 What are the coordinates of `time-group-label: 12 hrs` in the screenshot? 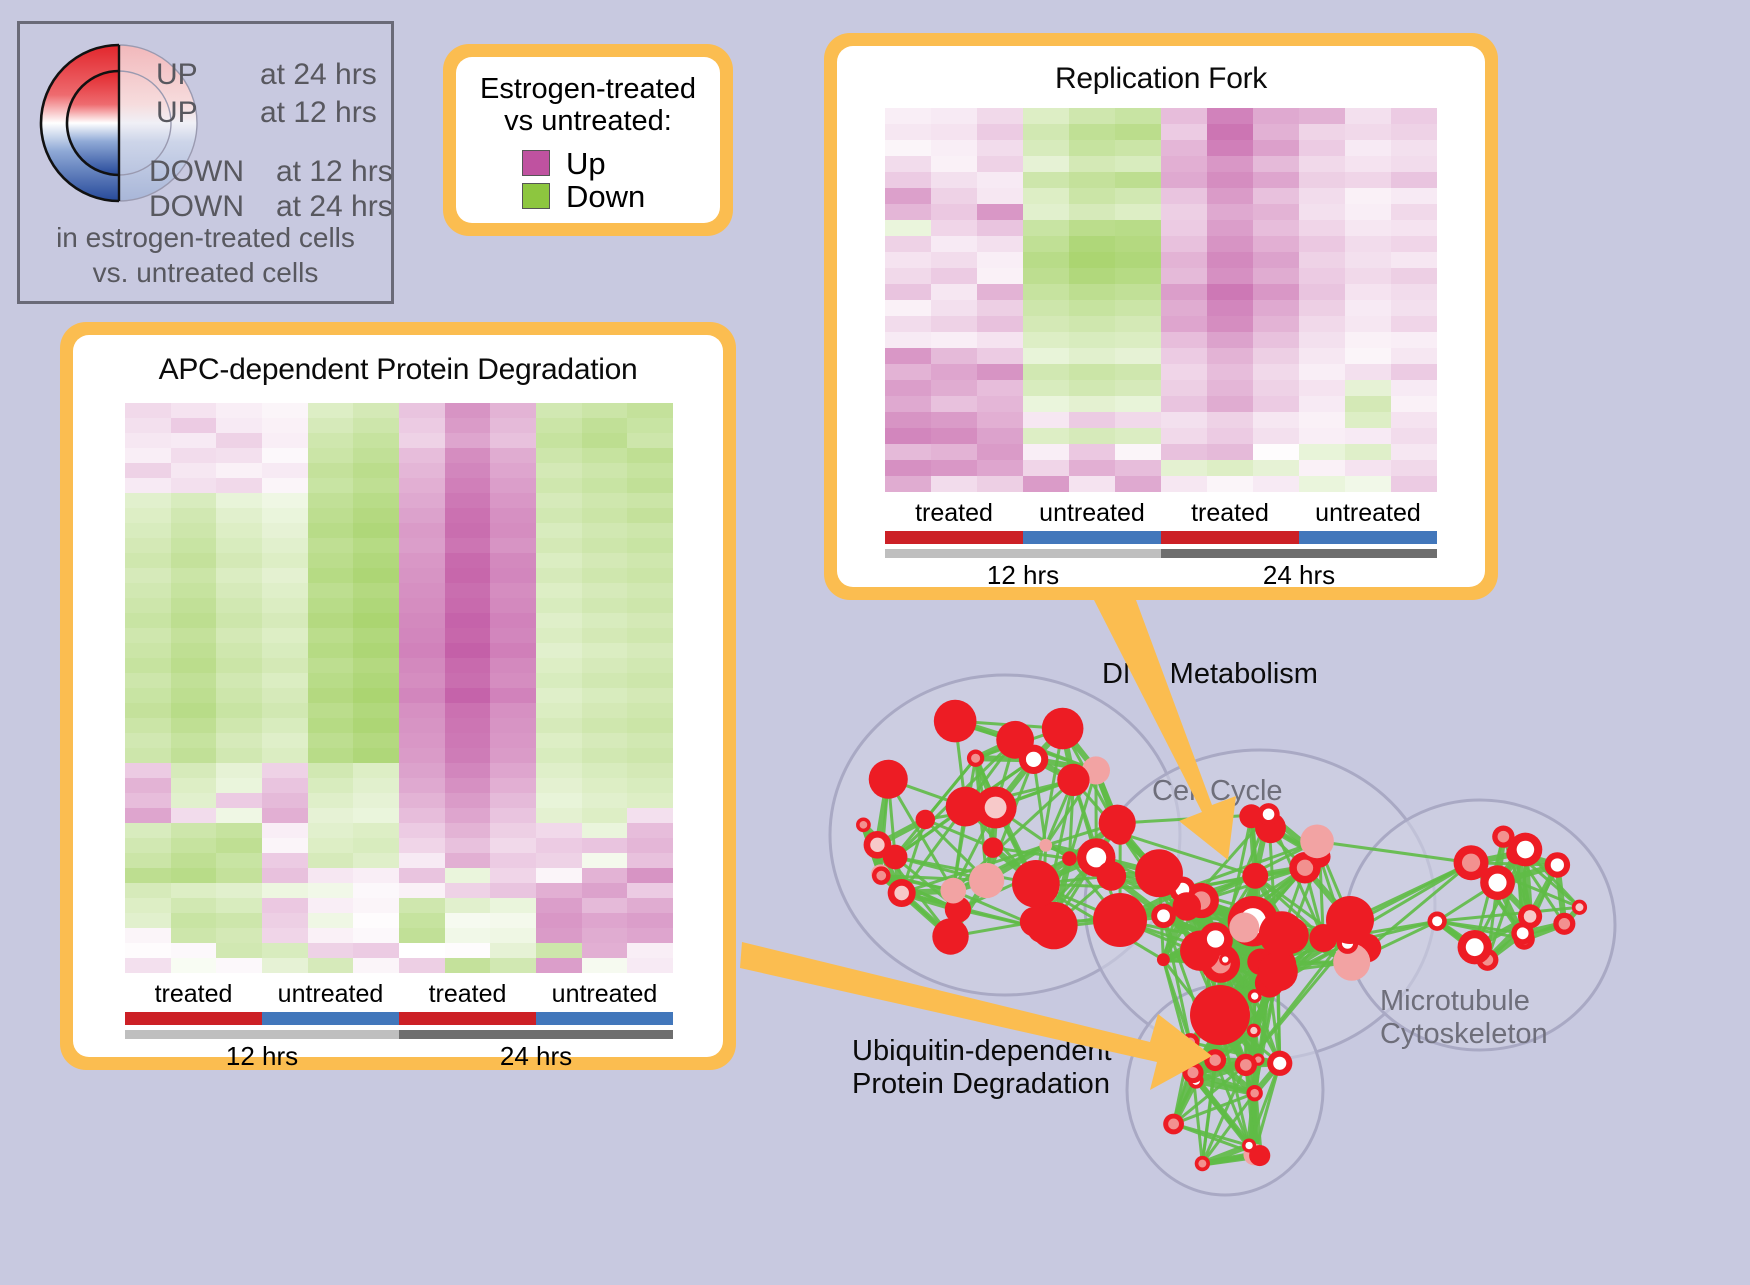 It's located at (262, 1056).